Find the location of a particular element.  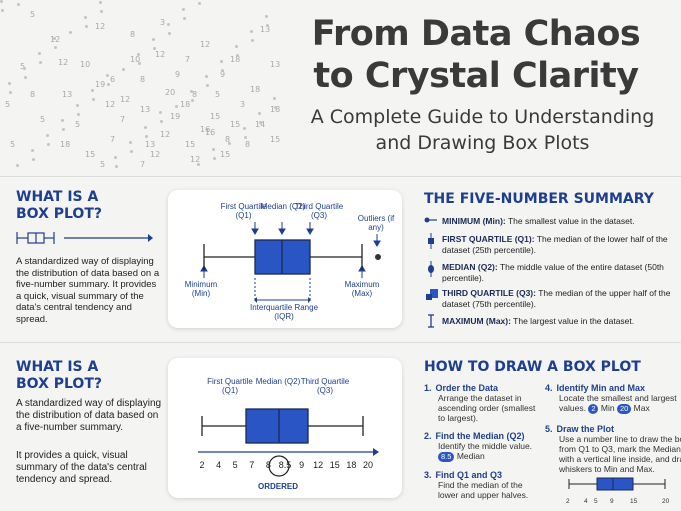

scatter-number: 20 is located at coordinates (170, 92).